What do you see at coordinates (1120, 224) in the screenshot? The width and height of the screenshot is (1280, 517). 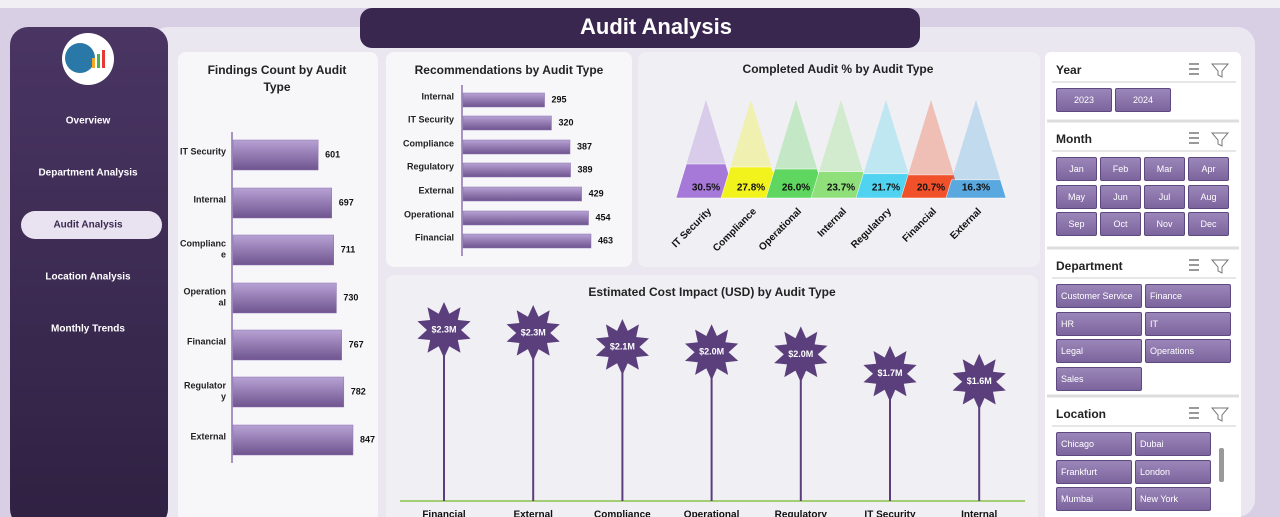 I see `slicer-button: Oct` at bounding box center [1120, 224].